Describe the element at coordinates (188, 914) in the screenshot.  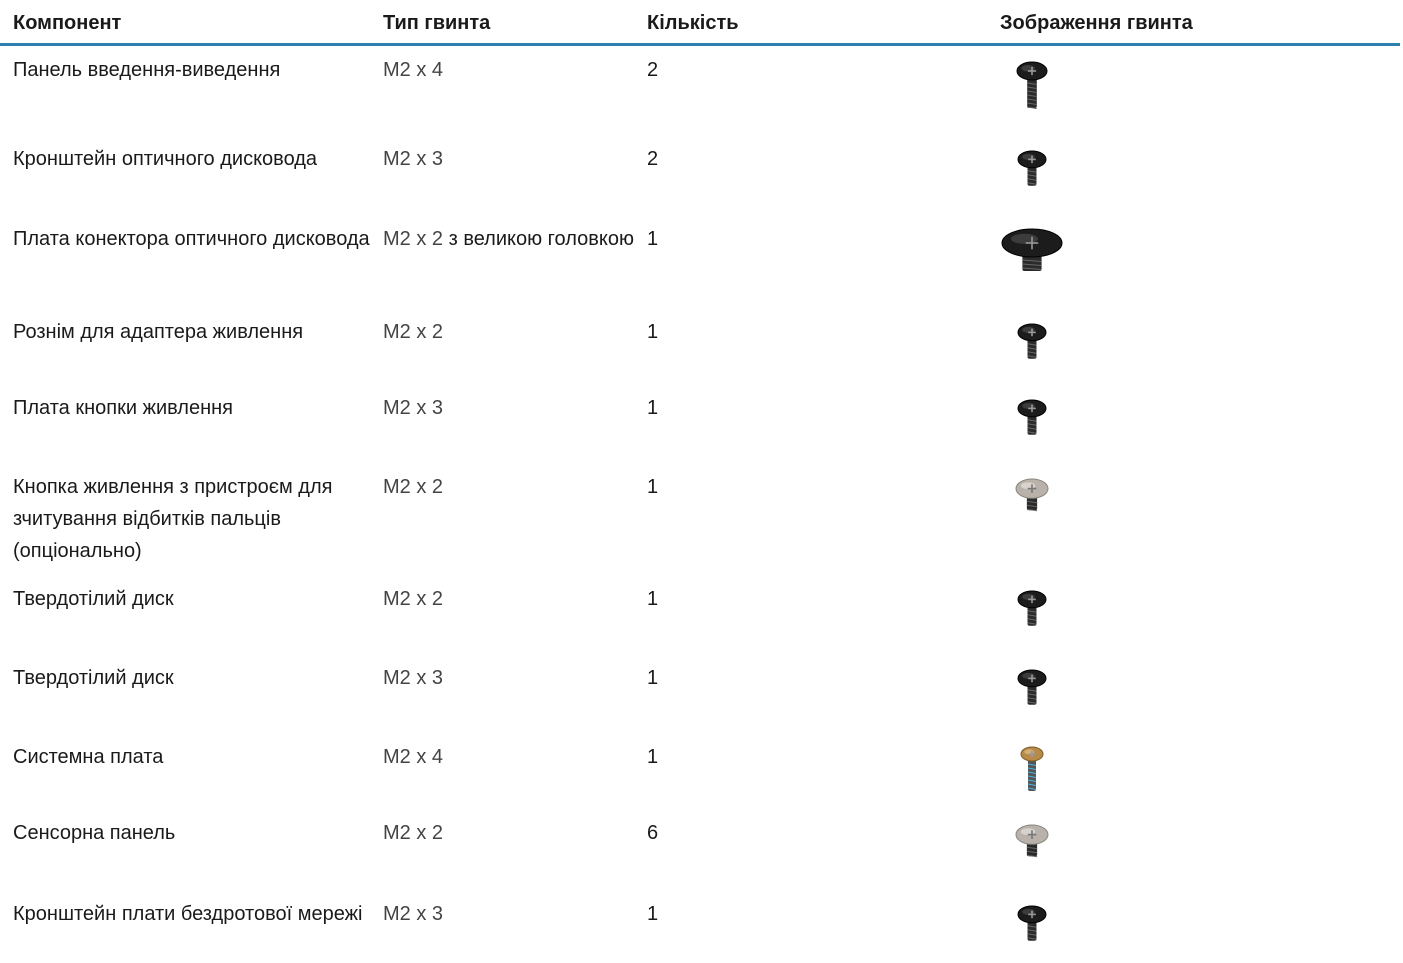
I see `component-cell: Кронштейн плати бездротової мережі` at that location.